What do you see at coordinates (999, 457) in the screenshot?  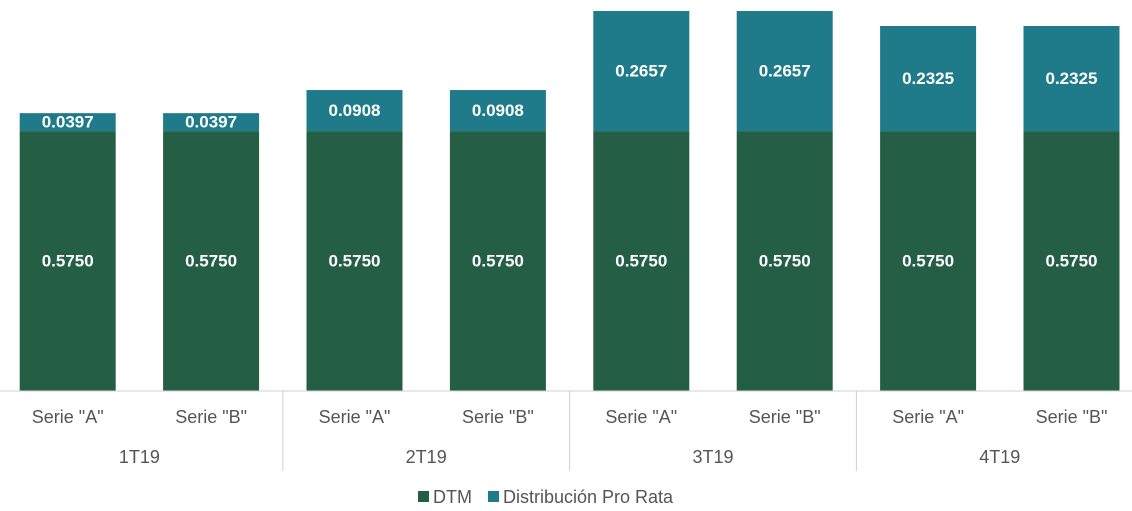 I see `group-label: 4T19` at bounding box center [999, 457].